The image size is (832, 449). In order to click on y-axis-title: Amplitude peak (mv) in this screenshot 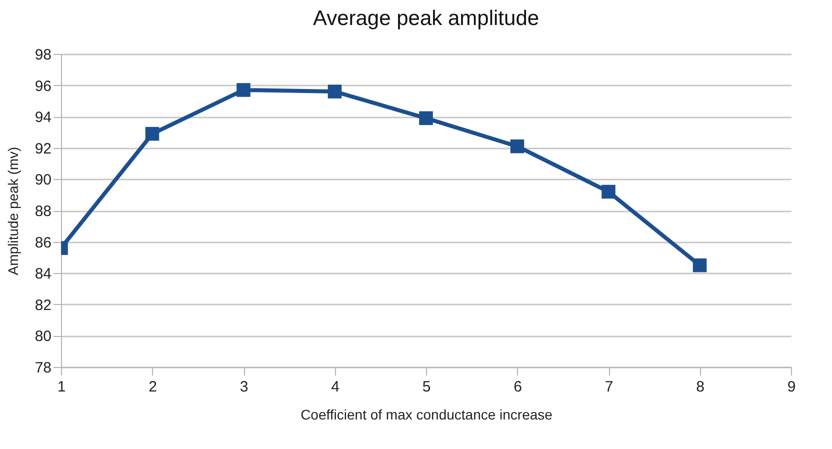, I will do `click(12, 211)`.